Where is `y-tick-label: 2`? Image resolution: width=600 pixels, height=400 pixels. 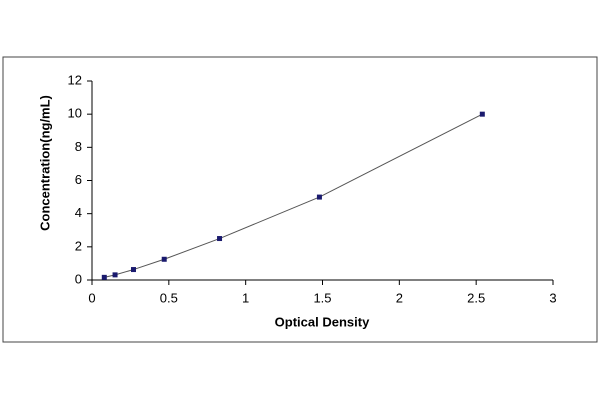 y-tick-label: 2 is located at coordinates (78, 245).